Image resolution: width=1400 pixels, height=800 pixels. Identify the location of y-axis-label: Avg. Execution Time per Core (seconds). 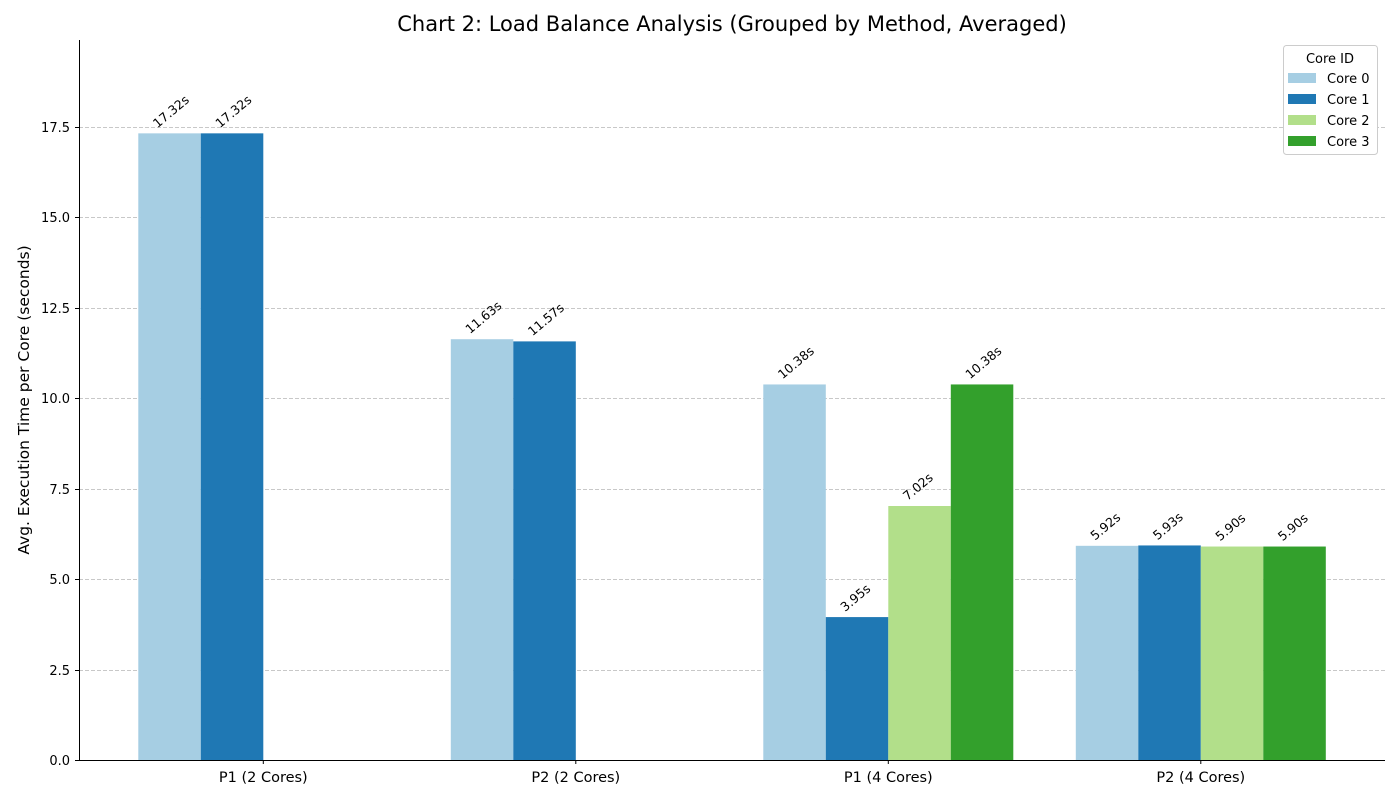
(24, 399).